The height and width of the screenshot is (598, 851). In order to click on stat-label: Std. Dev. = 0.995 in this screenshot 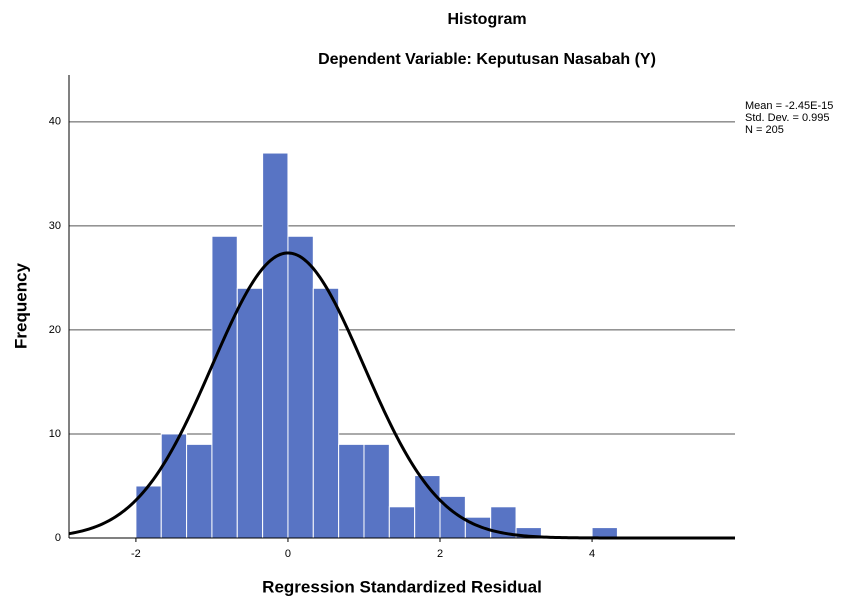, I will do `click(787, 118)`.